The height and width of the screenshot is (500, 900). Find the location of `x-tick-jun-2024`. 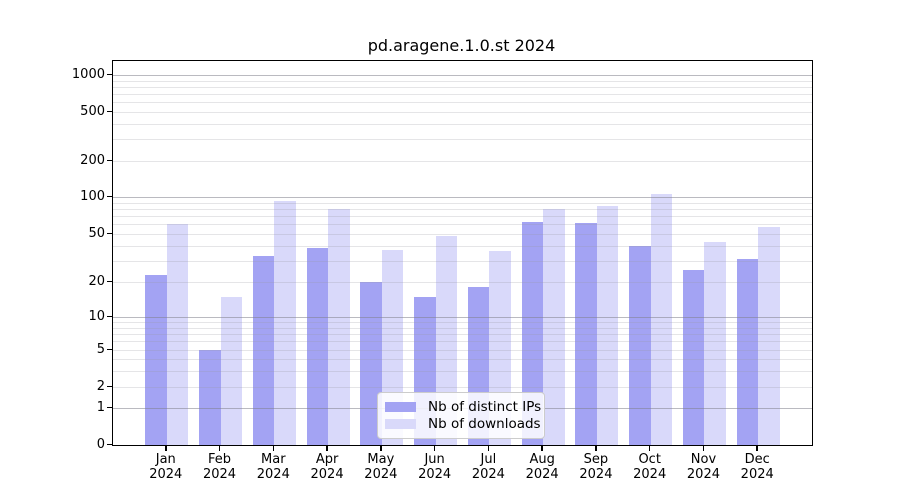

x-tick-jun-2024 is located at coordinates (434, 448).